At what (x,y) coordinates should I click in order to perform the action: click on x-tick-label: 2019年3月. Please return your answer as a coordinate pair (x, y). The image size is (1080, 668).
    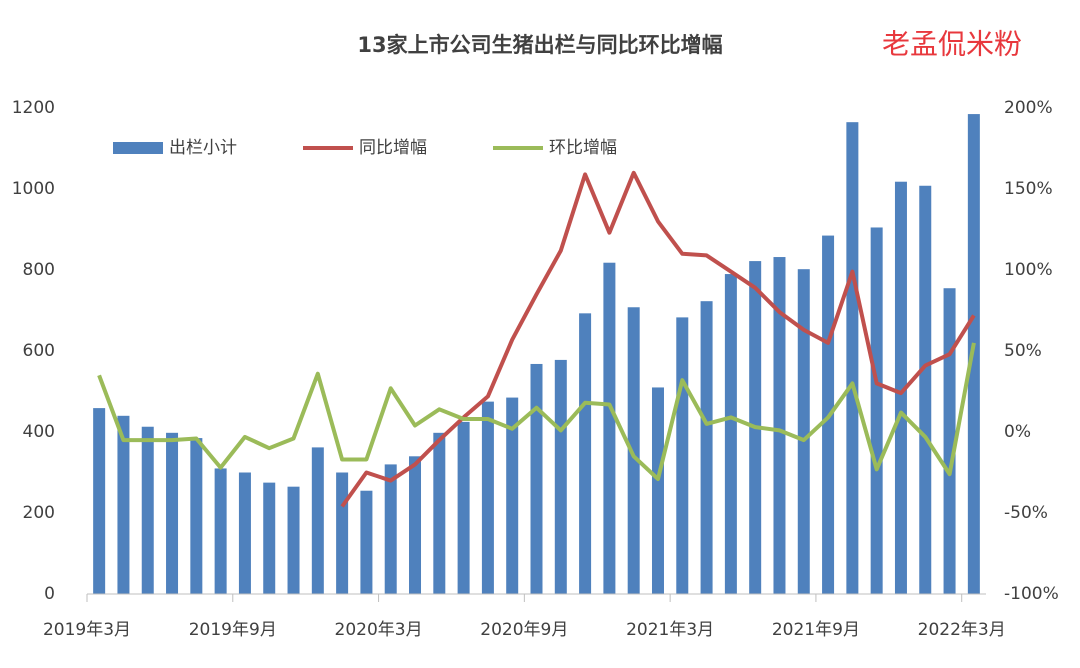
    Looking at the image, I should click on (87, 630).